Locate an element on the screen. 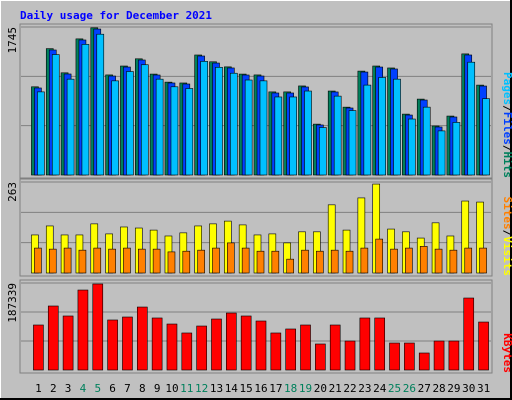  y-tick-label: 187339 is located at coordinates (12, 303).